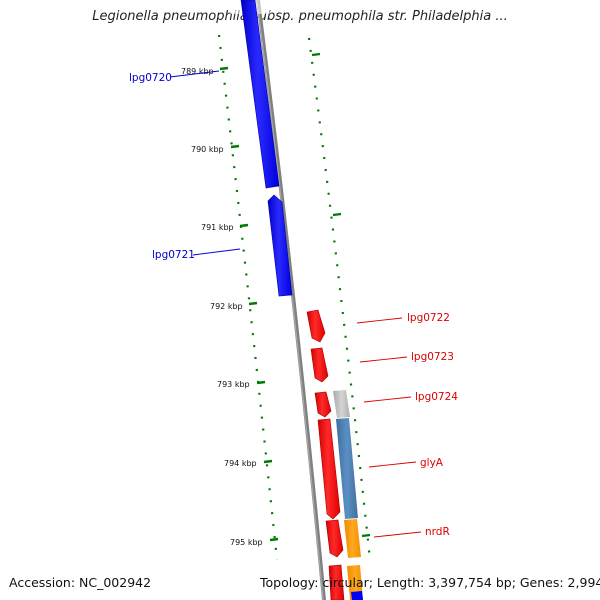  Describe the element at coordinates (334, 538) in the screenshot. I see `gene-nrdR` at that location.